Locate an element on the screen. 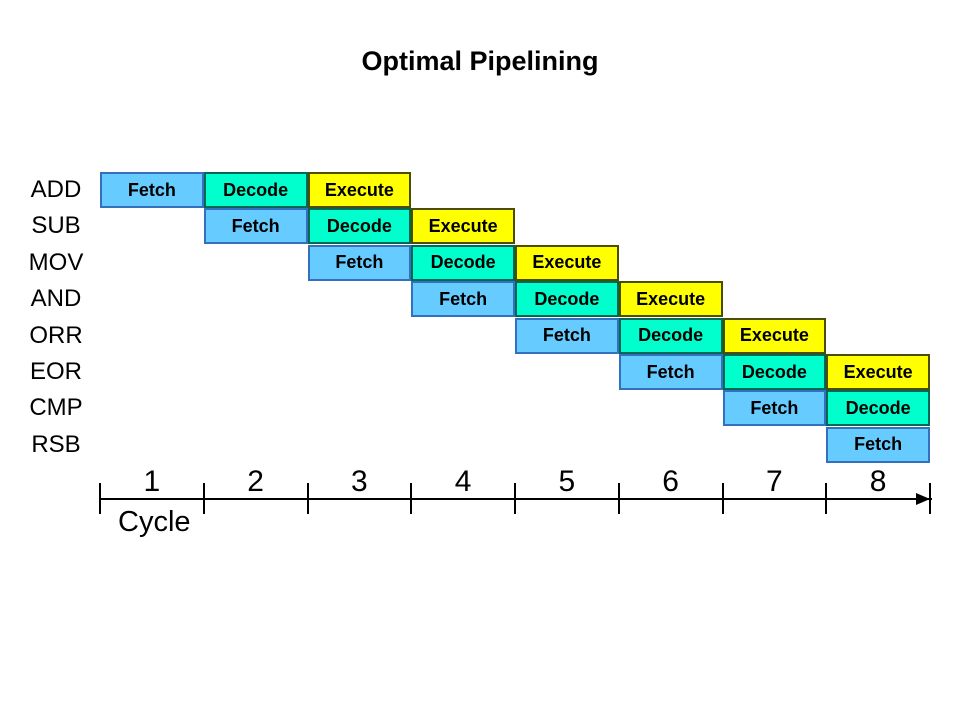  cycle-axis-label: Cycle is located at coordinates (154, 522).